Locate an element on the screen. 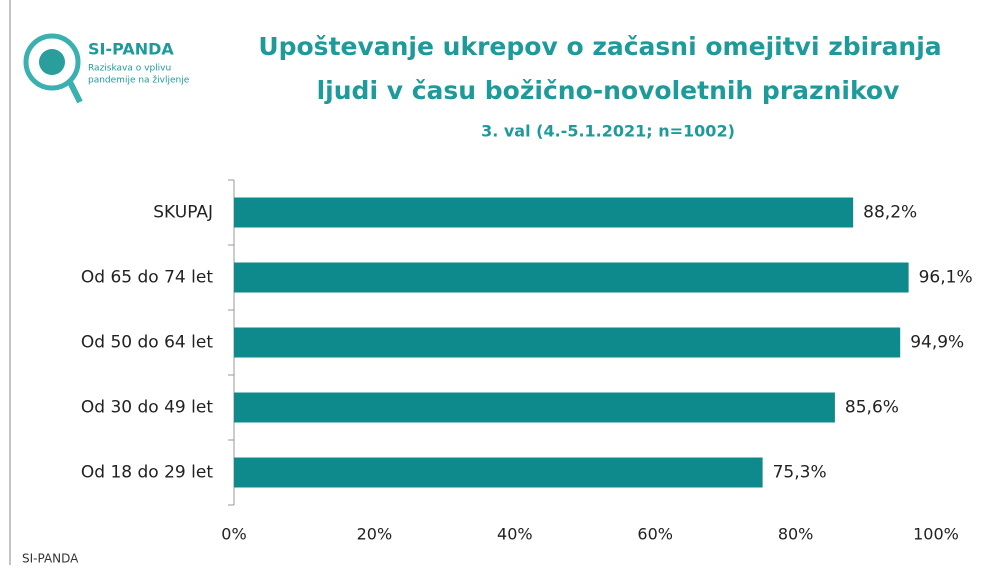  value-label: 94,9% is located at coordinates (937, 343).